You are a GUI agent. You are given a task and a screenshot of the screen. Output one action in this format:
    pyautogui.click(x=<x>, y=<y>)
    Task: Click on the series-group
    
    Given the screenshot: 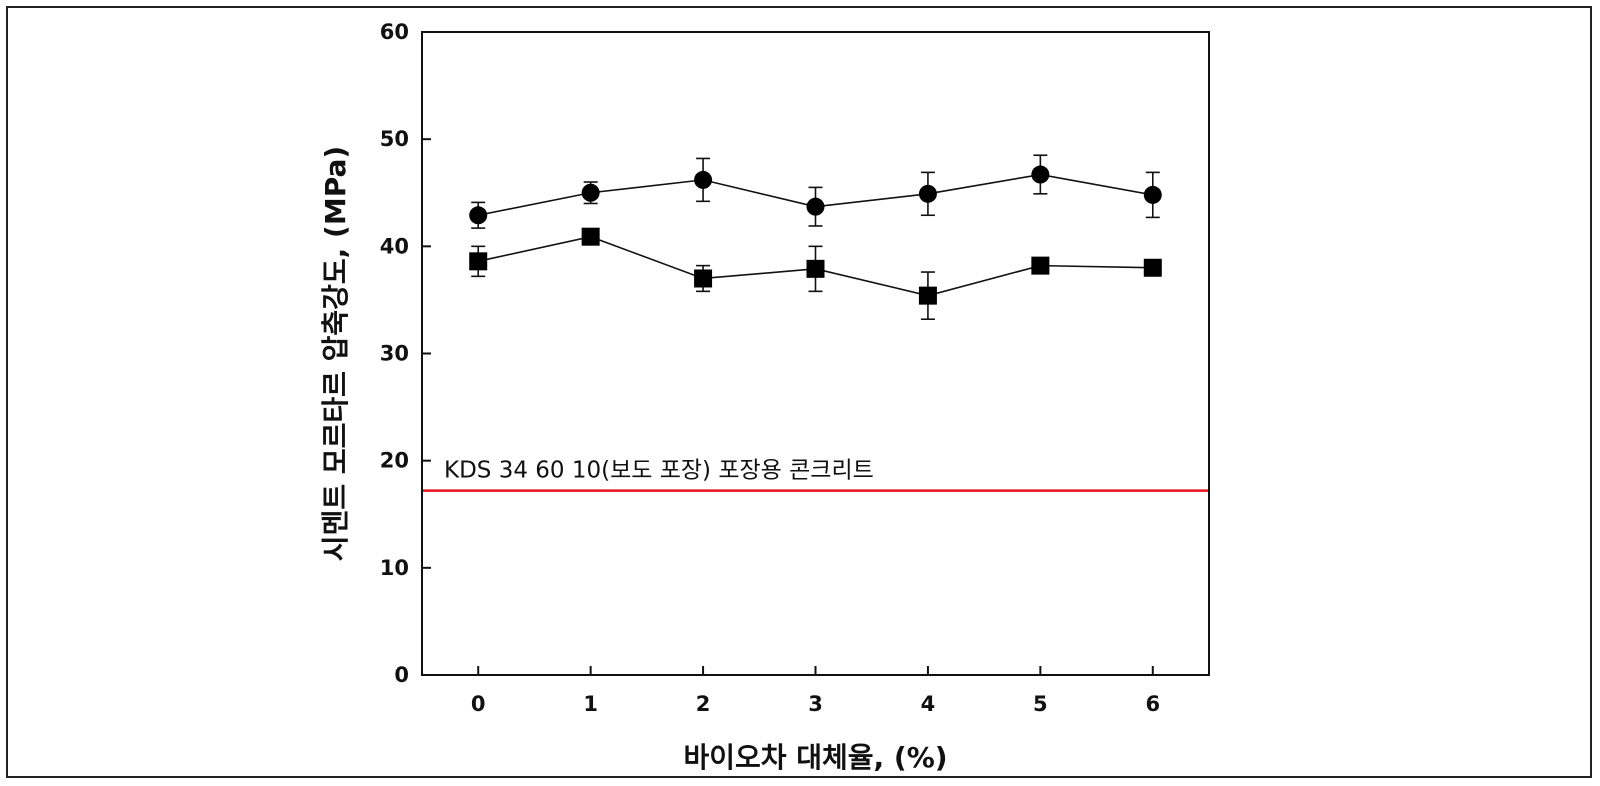 What is the action you would take?
    pyautogui.click(x=815, y=237)
    